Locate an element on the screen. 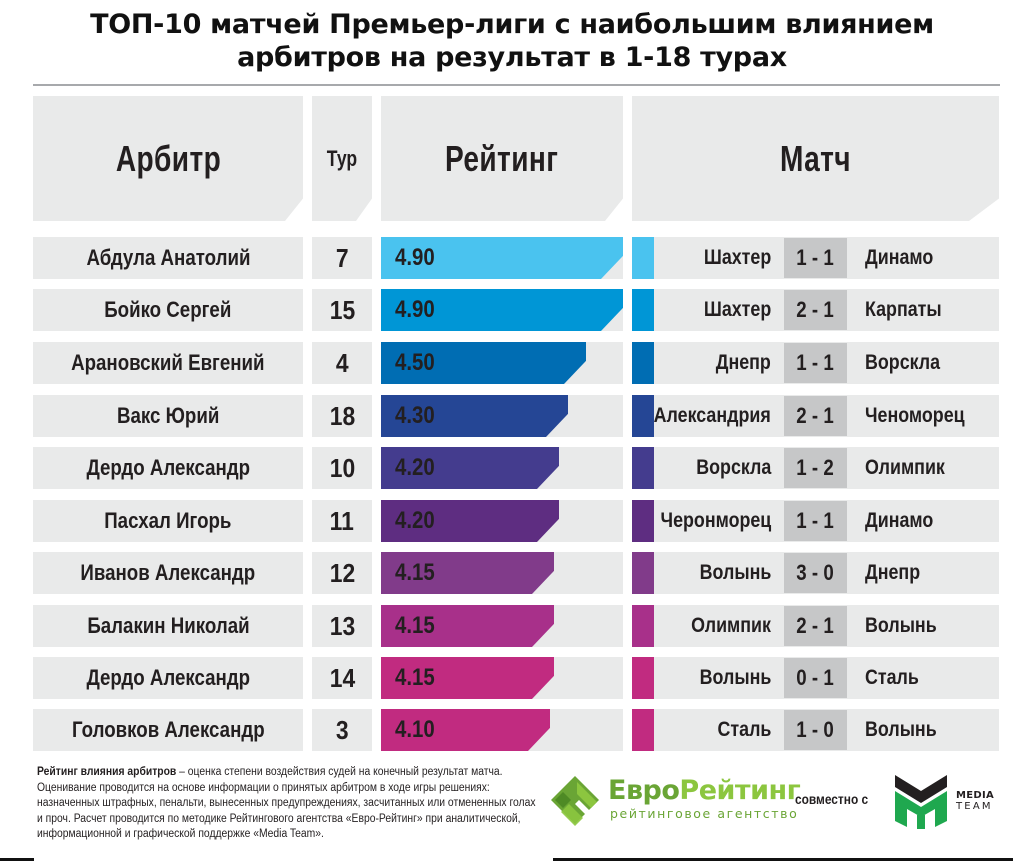 The width and height of the screenshot is (1024, 861). referee-name: Арановский Евгений is located at coordinates (168, 362).